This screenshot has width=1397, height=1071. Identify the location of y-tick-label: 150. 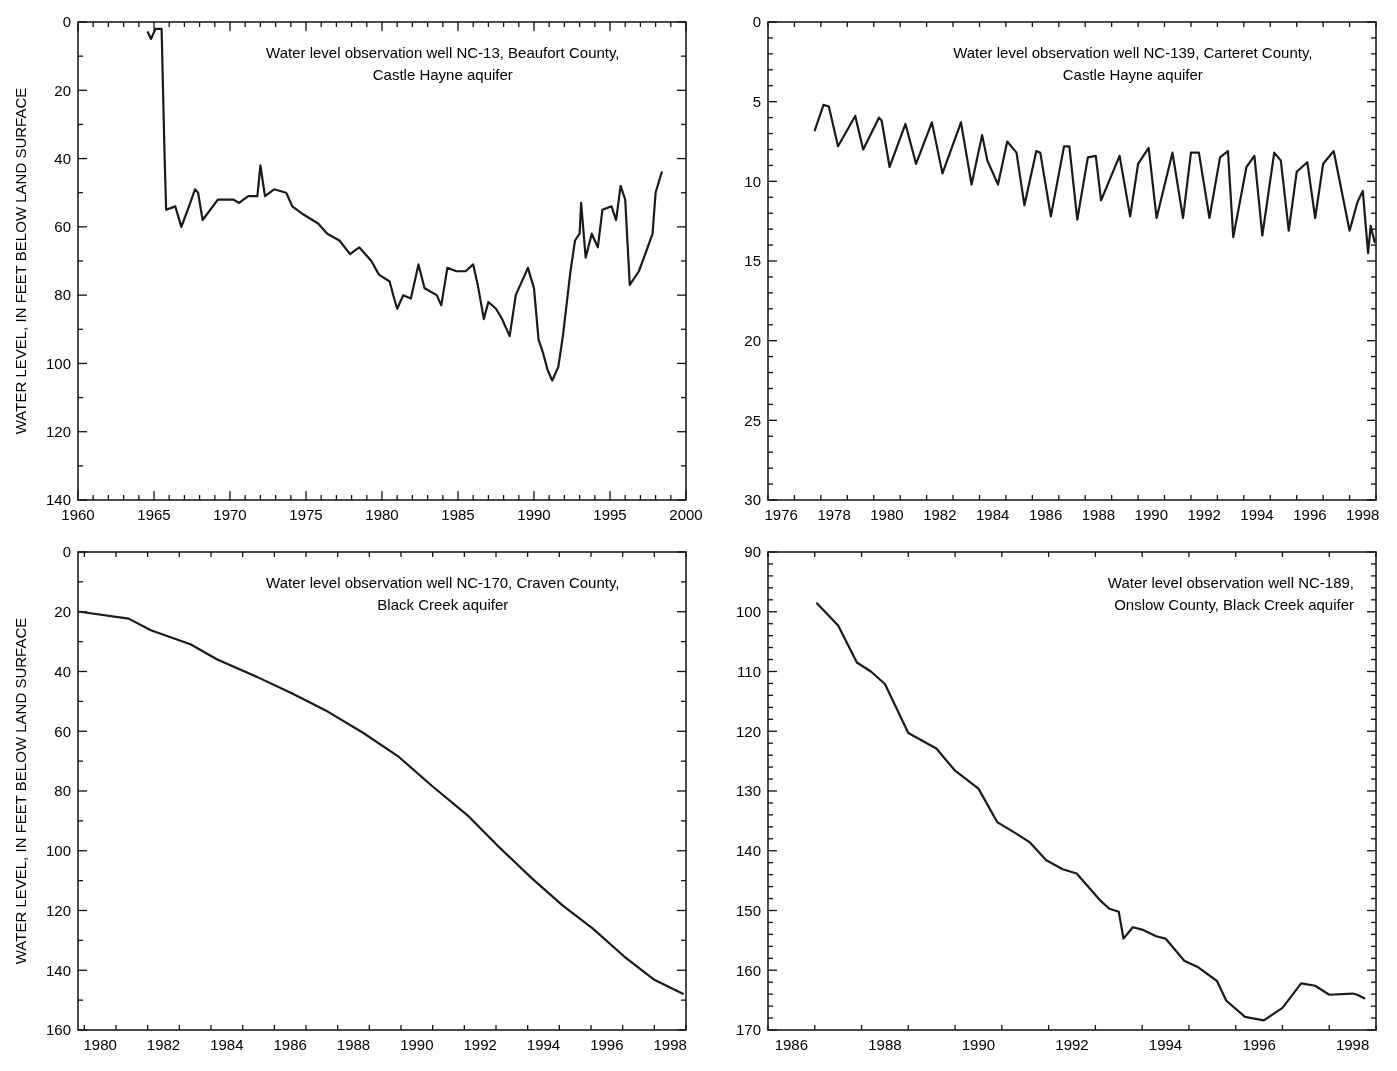
(748, 910).